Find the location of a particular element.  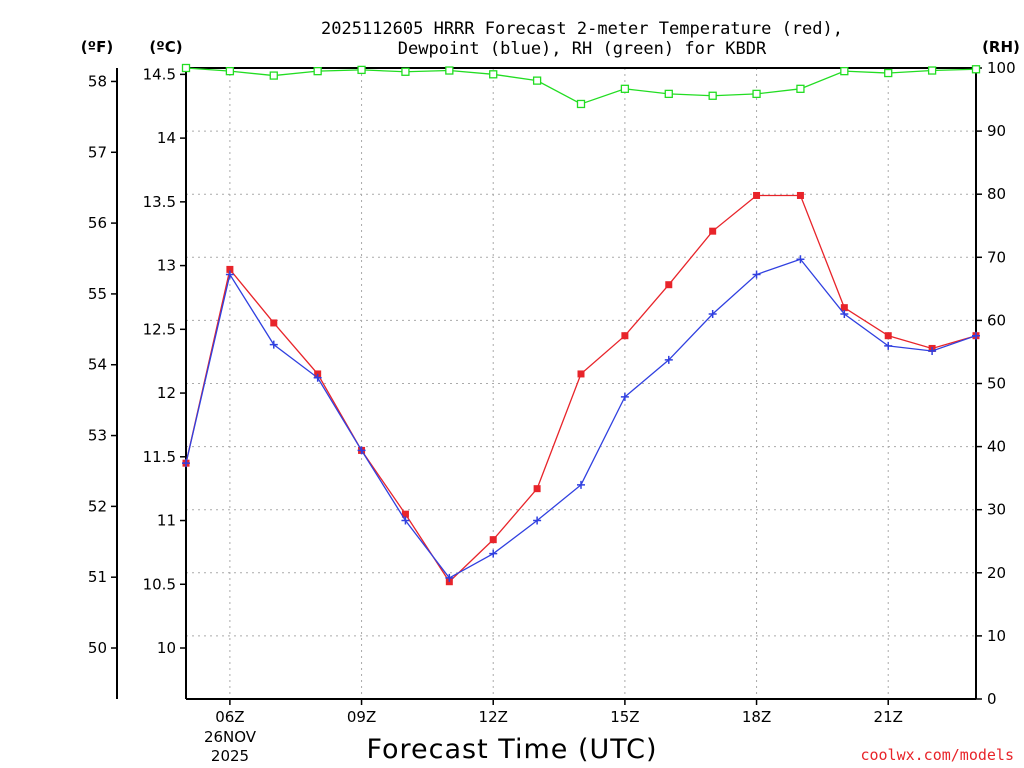

unit-celsius: (ºC) is located at coordinates (165, 47).